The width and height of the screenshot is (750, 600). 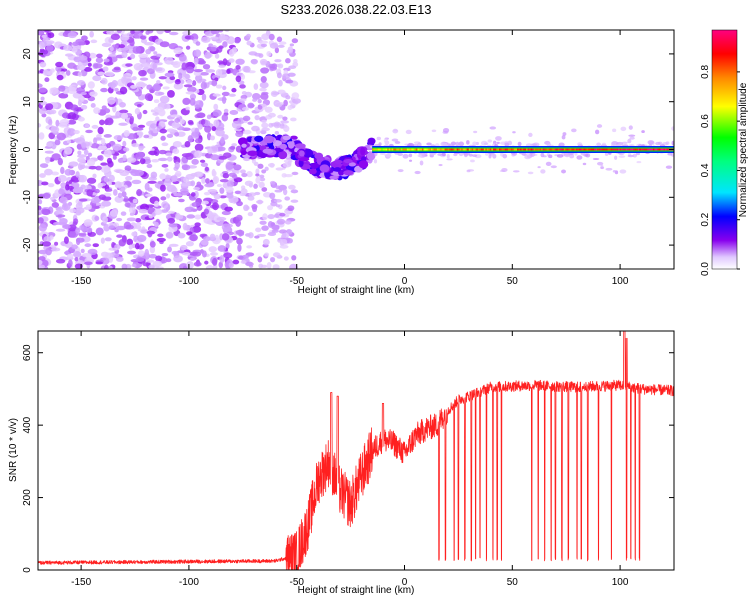 What do you see at coordinates (705, 219) in the screenshot?
I see `colorbar-tick-label: 0.2` at bounding box center [705, 219].